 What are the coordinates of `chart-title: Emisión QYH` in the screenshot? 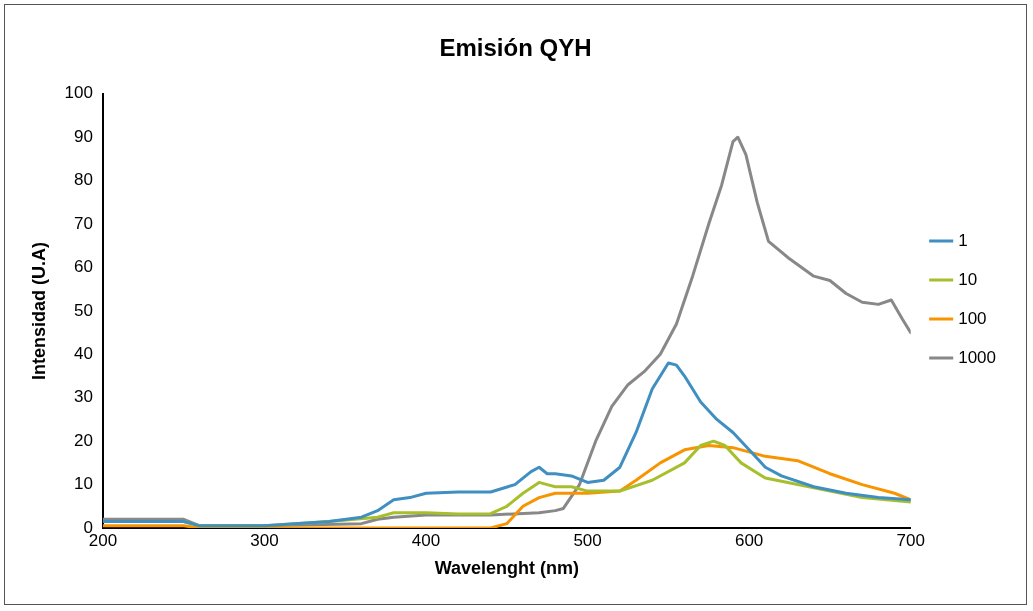 It's located at (515, 48).